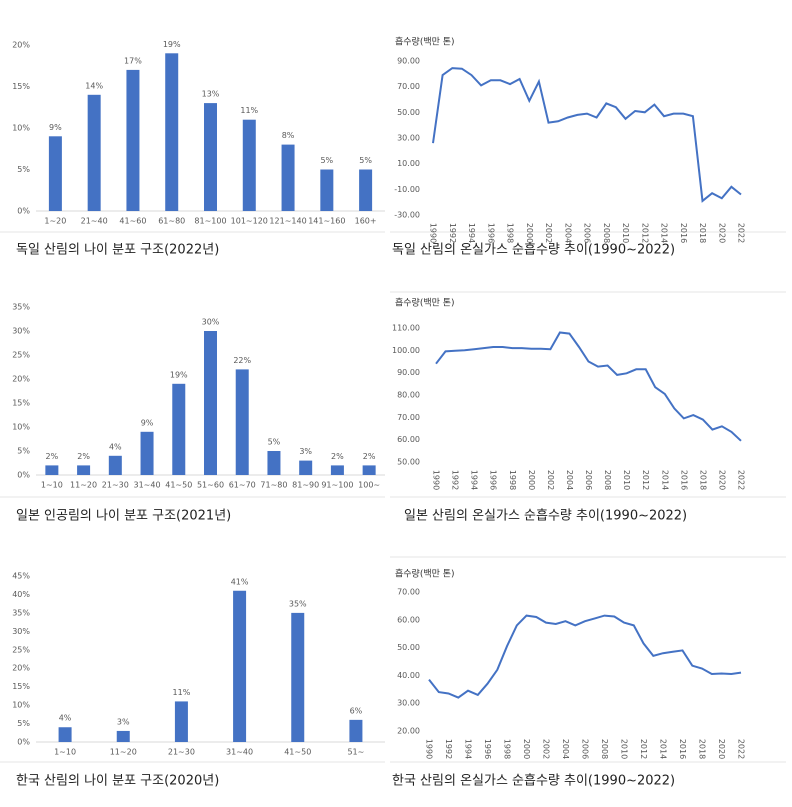 The width and height of the screenshot is (792, 807). Describe the element at coordinates (626, 480) in the screenshot. I see `x-tick-label: 2010` at that location.